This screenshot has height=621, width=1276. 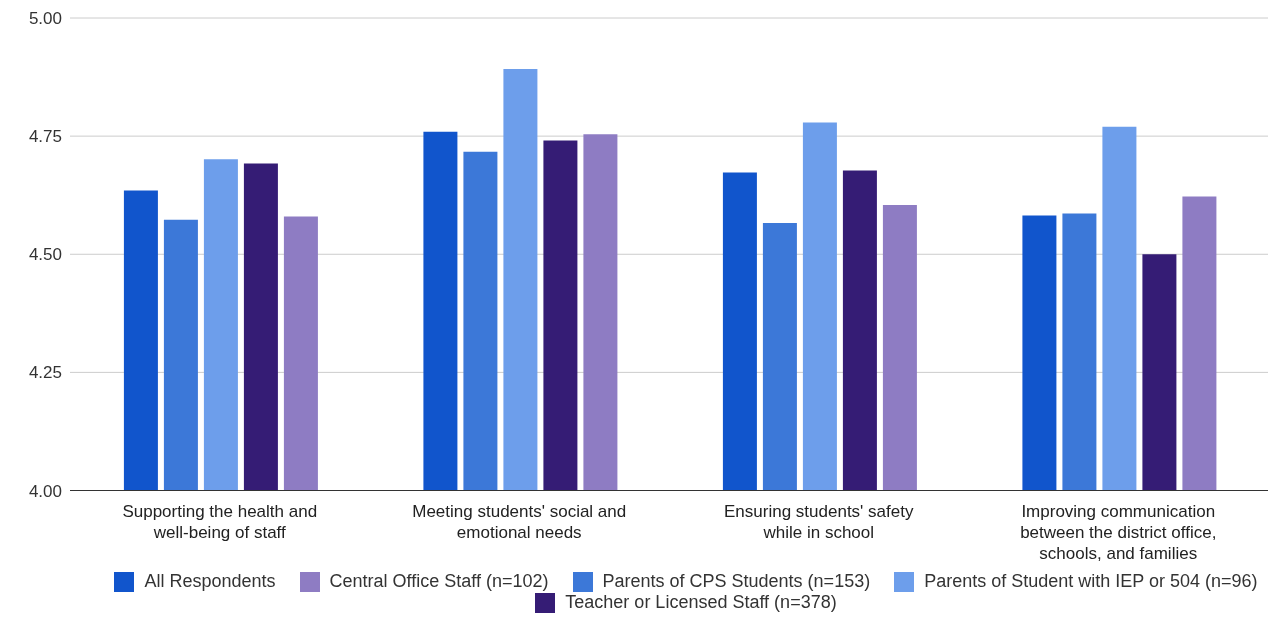 I want to click on x-tick-label: Meeting students' social and emotional needs, so click(x=519, y=521).